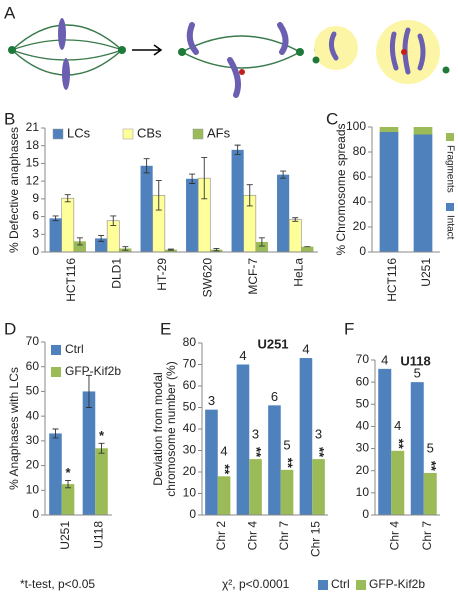  What do you see at coordinates (404, 52) in the screenshot?
I see `kinetochore` at bounding box center [404, 52].